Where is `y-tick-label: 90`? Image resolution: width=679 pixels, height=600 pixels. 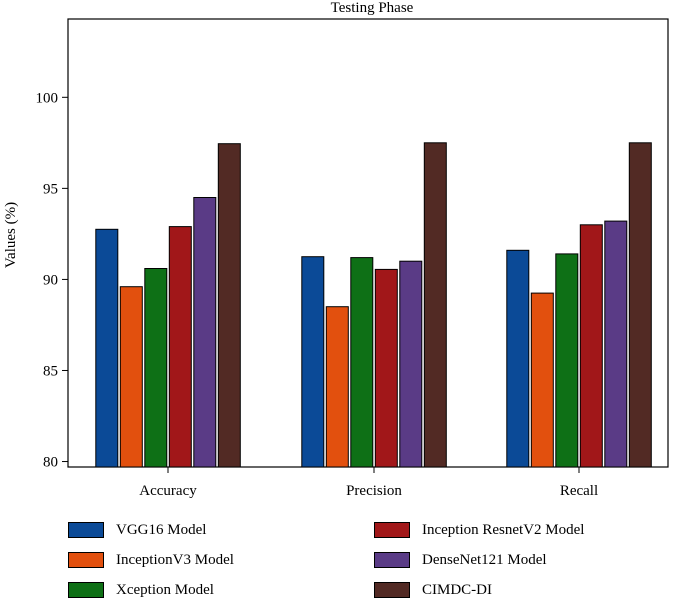
y-tick-label: 90 is located at coordinates (50, 280).